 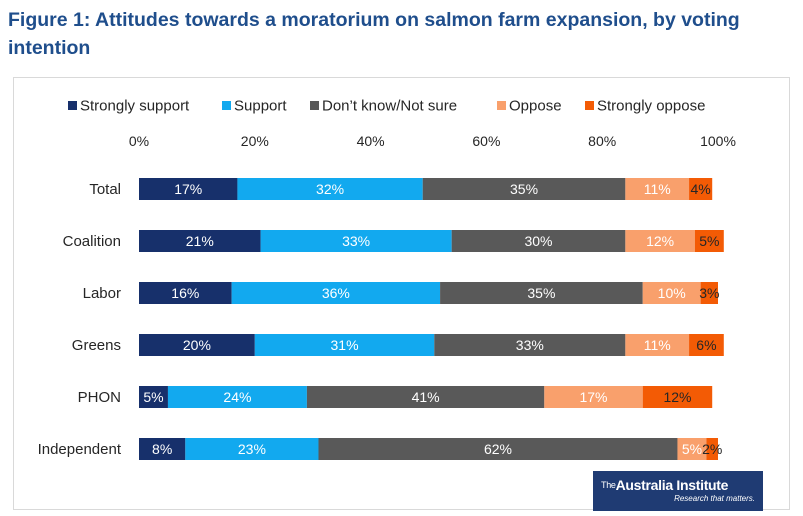 I want to click on data-label: 31%, so click(x=345, y=345).